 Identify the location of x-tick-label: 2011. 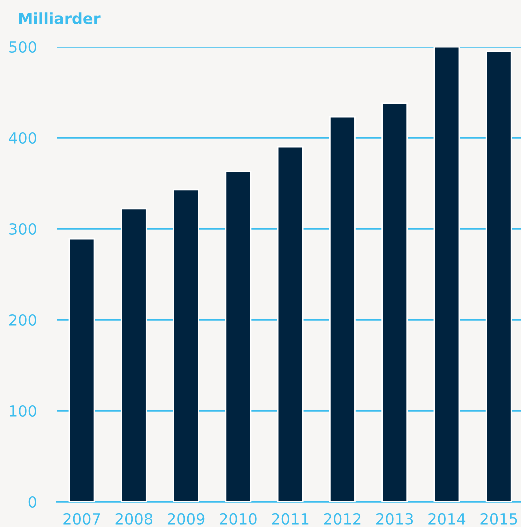
(290, 519).